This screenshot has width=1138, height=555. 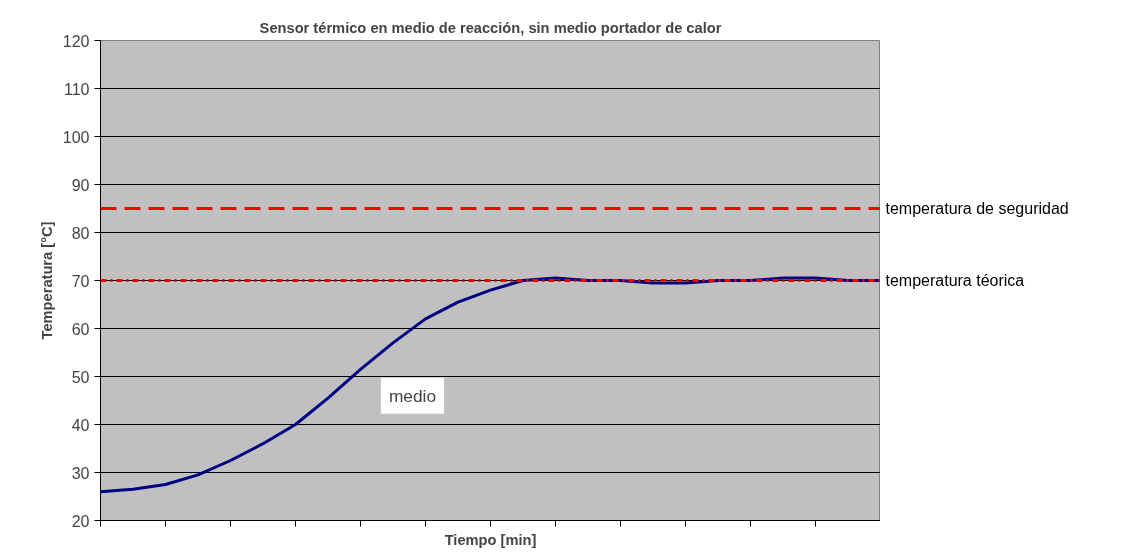 I want to click on y-tick-label: 60, so click(x=80, y=329).